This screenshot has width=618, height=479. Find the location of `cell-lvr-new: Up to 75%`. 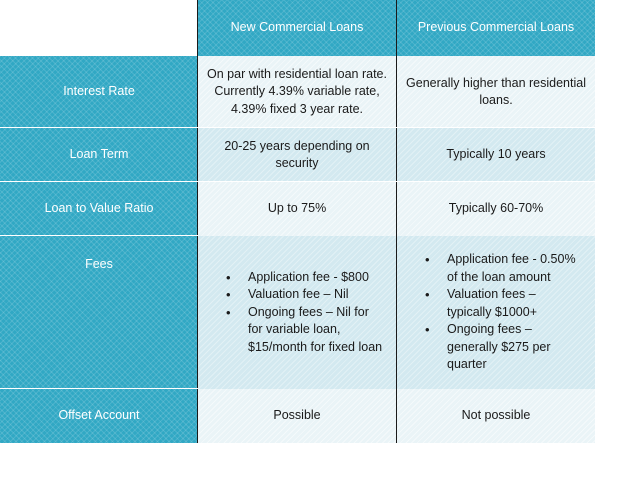

cell-lvr-new: Up to 75% is located at coordinates (297, 209).